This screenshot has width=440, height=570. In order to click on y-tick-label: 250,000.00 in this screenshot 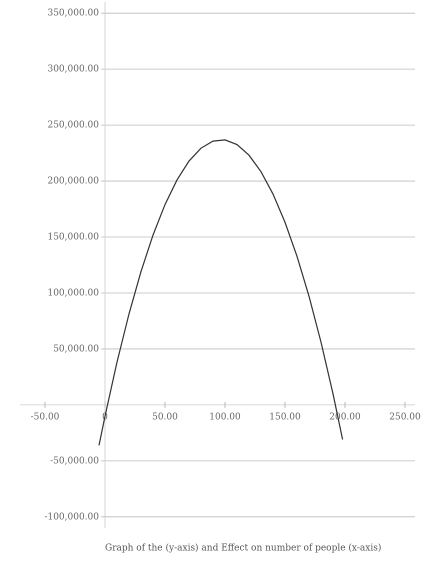, I will do `click(73, 126)`.